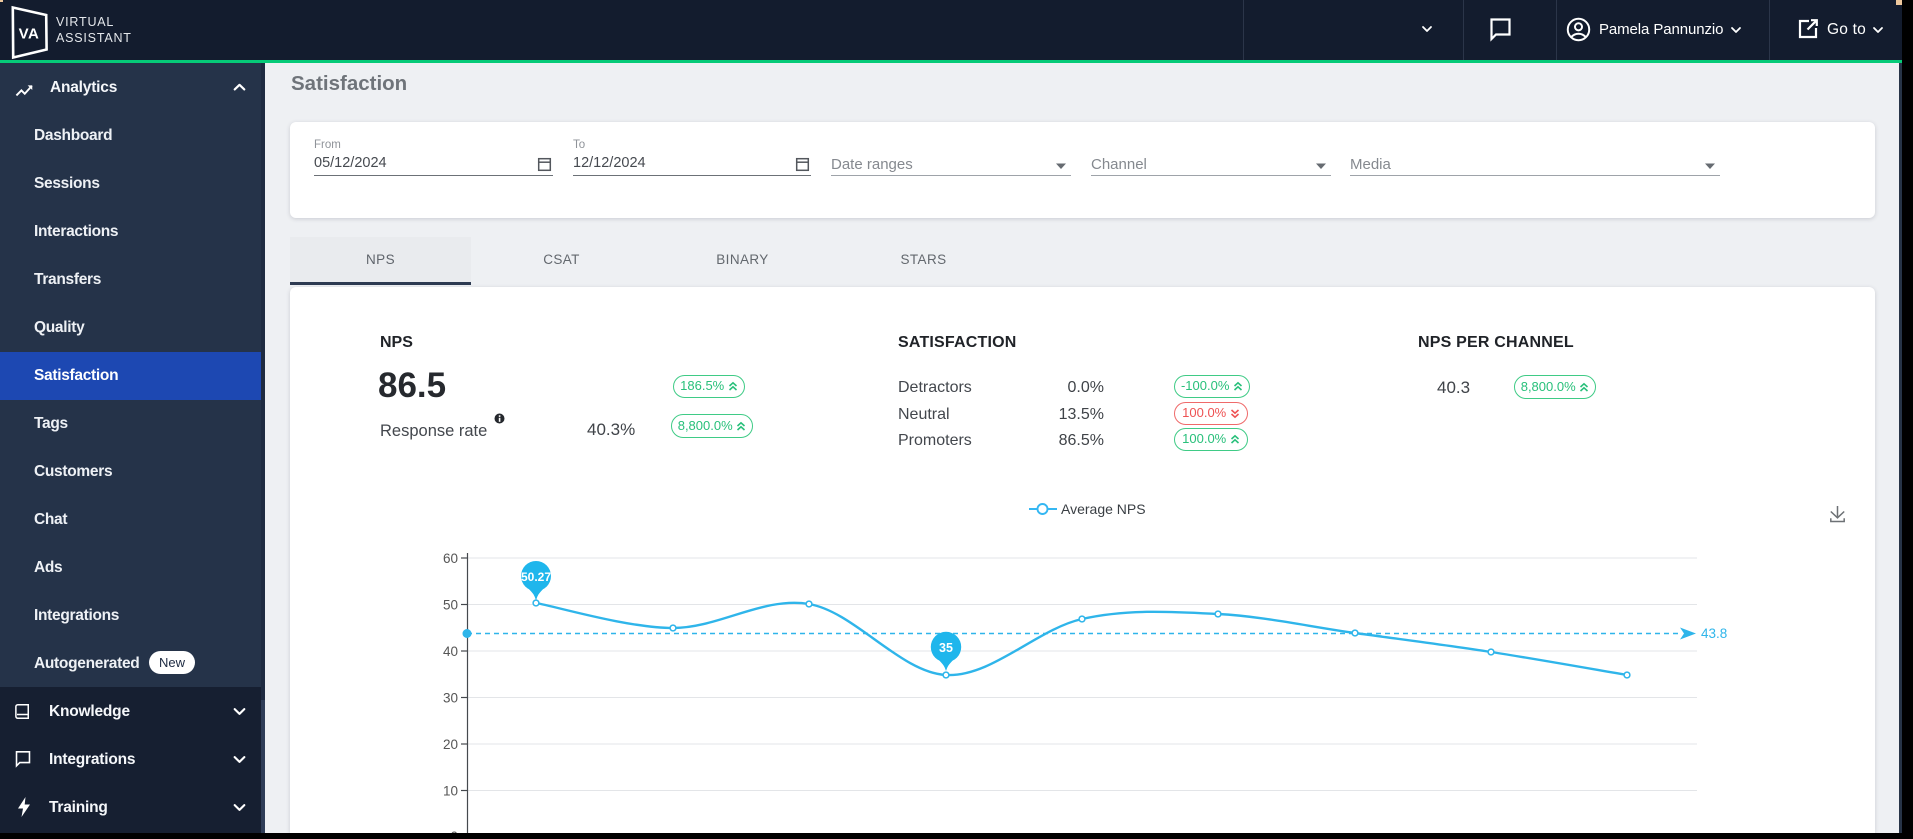 Image resolution: width=1913 pixels, height=839 pixels. Describe the element at coordinates (450, 651) in the screenshot. I see `svg-text: 40` at that location.